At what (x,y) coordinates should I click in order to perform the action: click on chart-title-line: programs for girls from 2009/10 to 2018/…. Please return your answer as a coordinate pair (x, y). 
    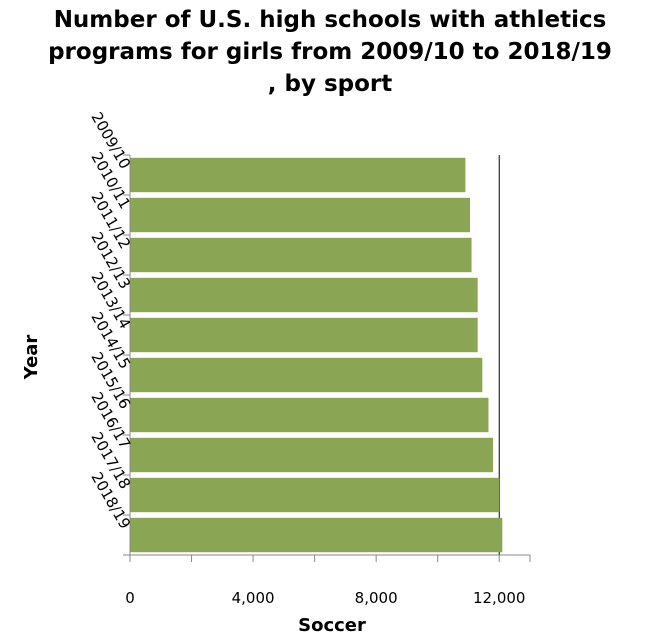
    Looking at the image, I should click on (330, 52).